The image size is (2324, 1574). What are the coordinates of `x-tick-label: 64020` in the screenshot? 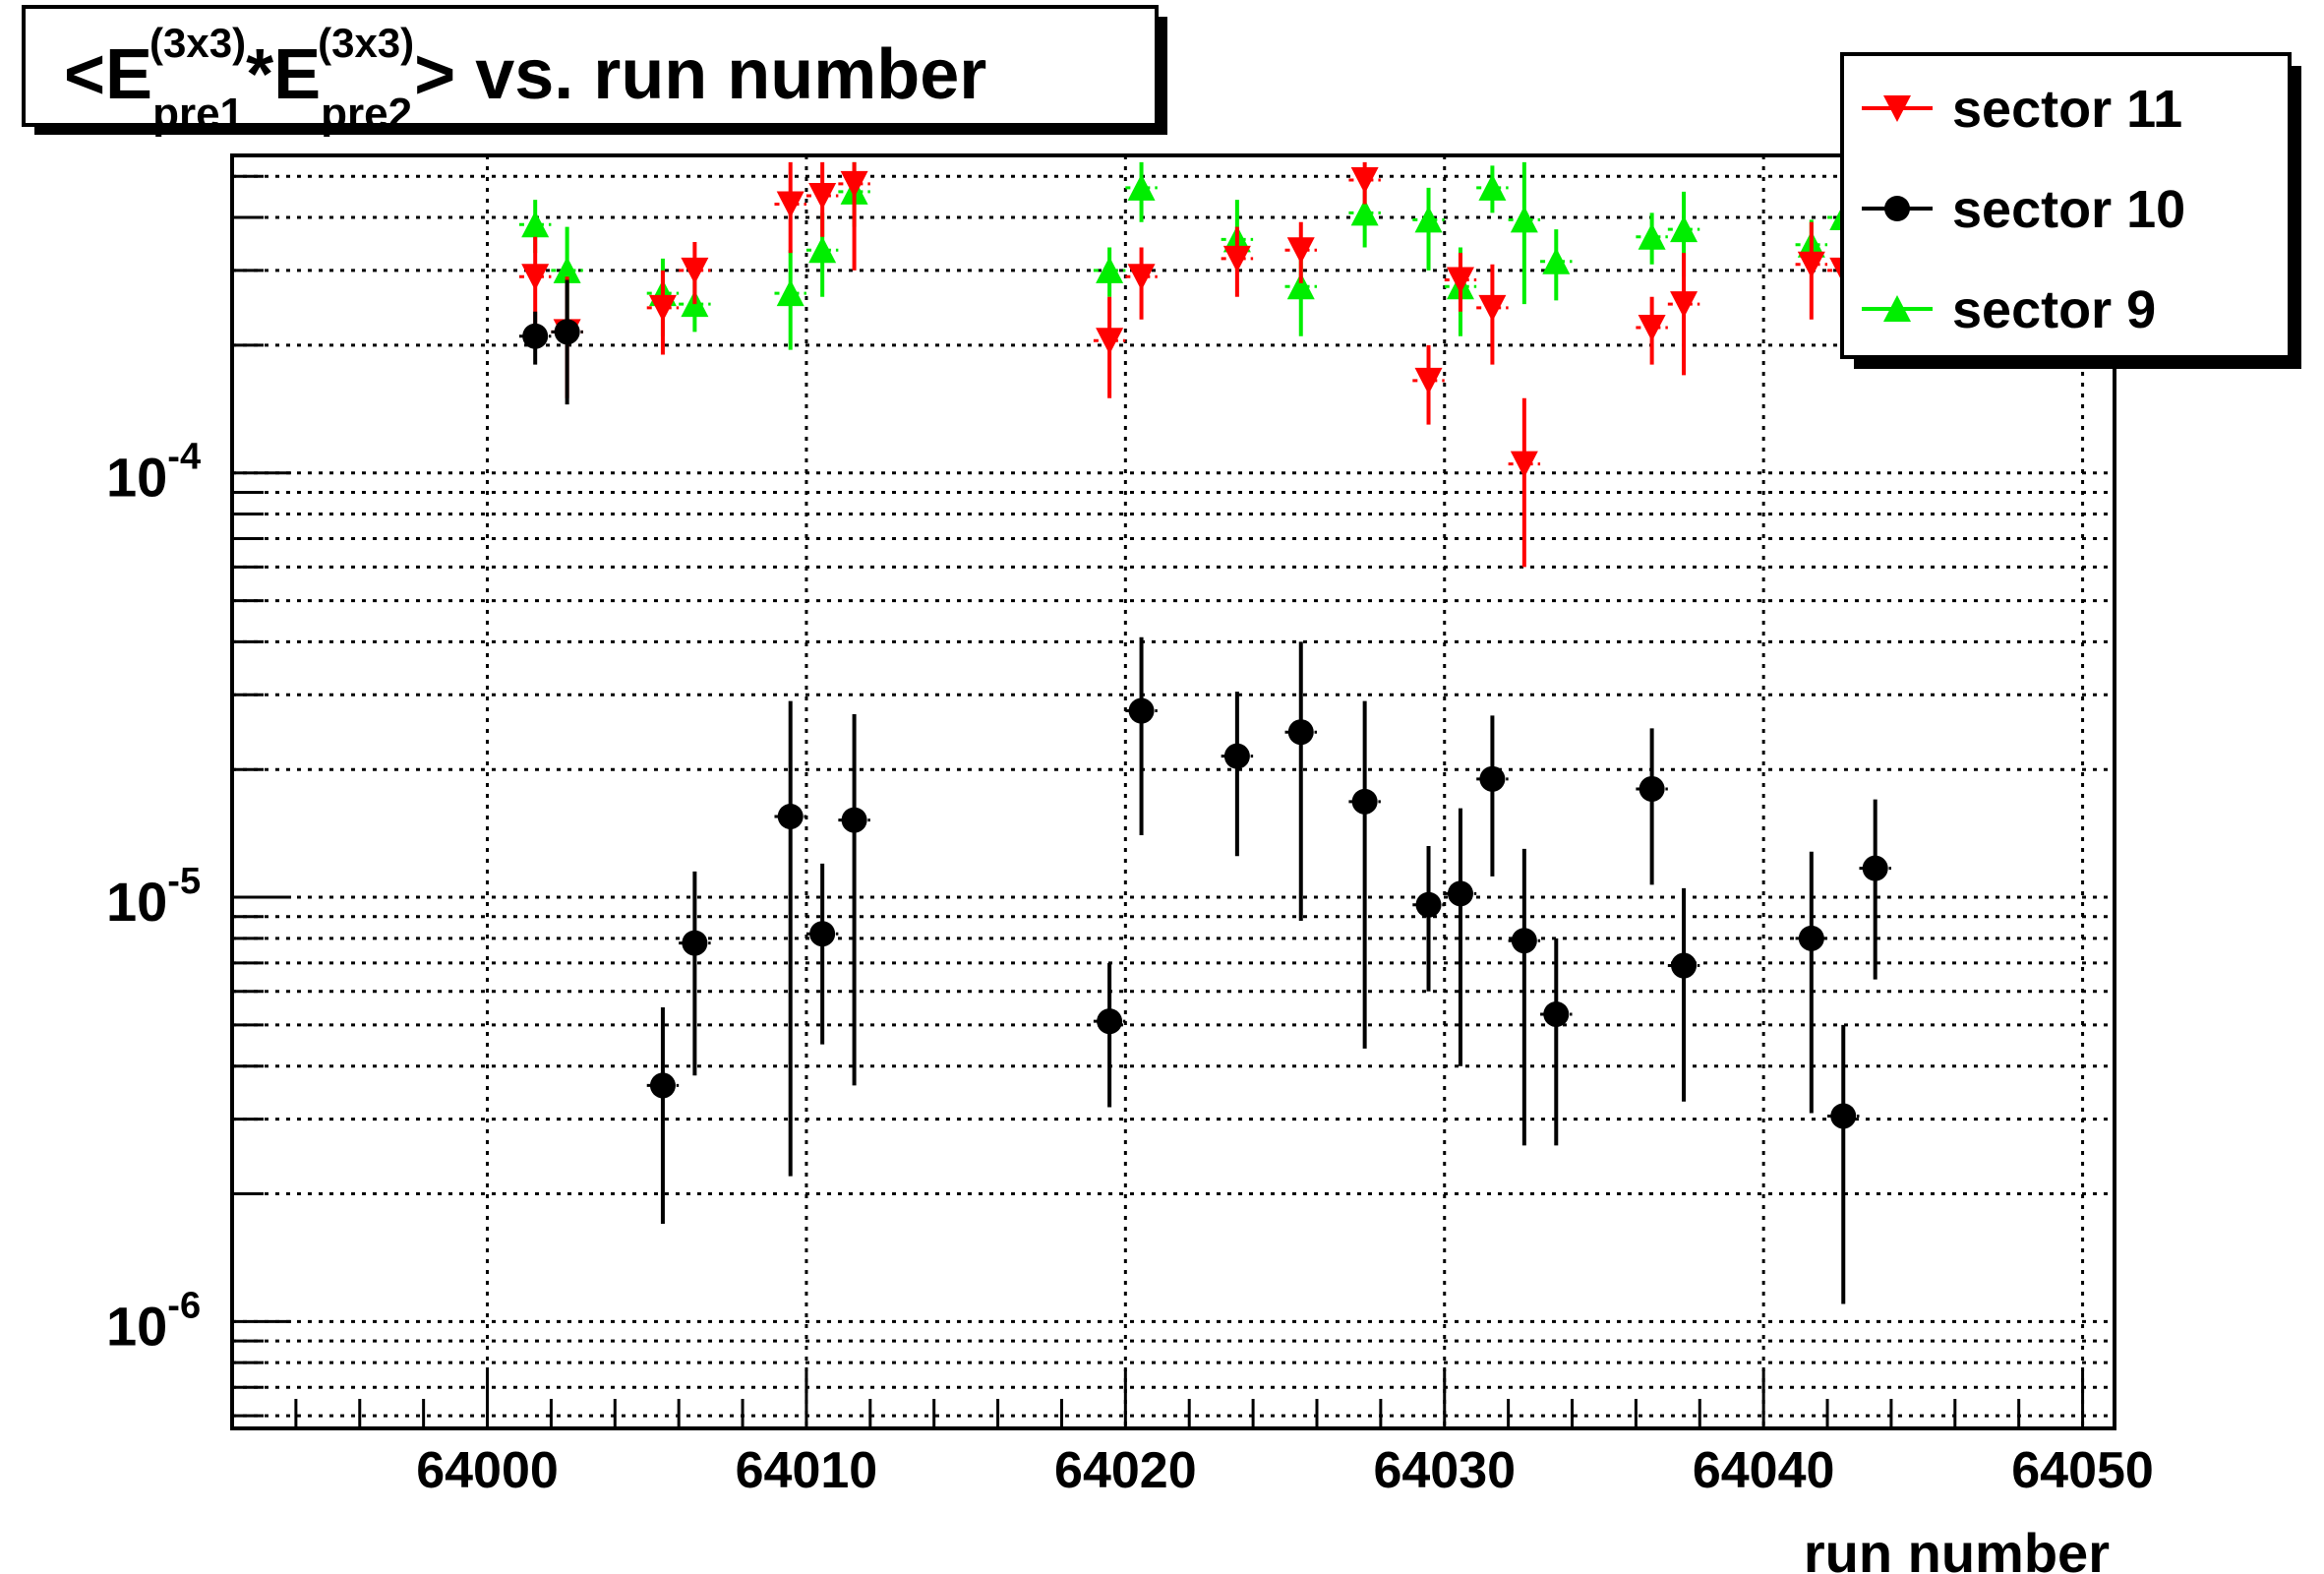 It's located at (1125, 1471).